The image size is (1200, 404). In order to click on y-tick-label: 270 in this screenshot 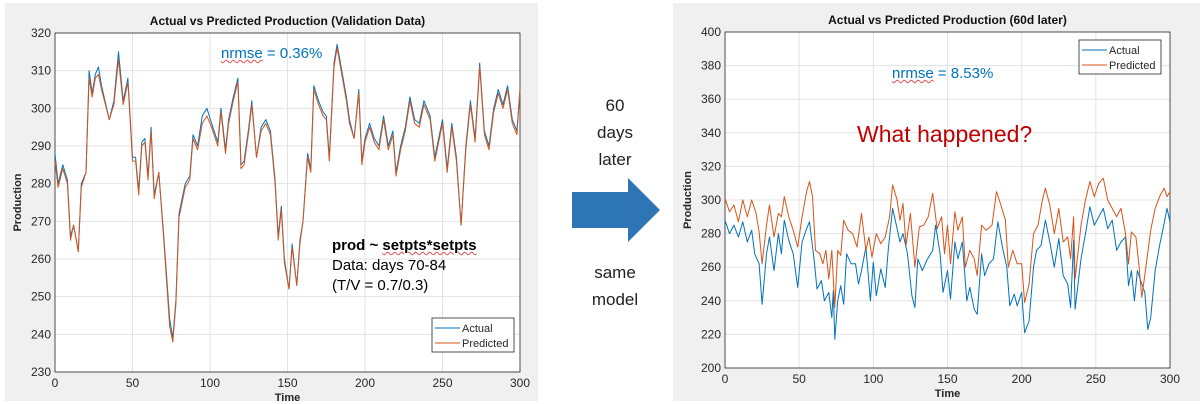, I will do `click(41, 221)`.